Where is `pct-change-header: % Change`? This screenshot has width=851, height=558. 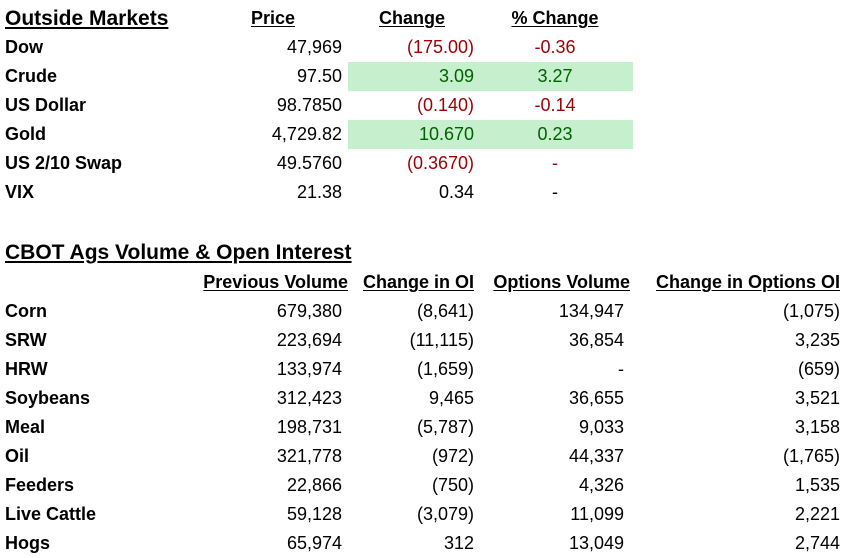
pct-change-header: % Change is located at coordinates (555, 18).